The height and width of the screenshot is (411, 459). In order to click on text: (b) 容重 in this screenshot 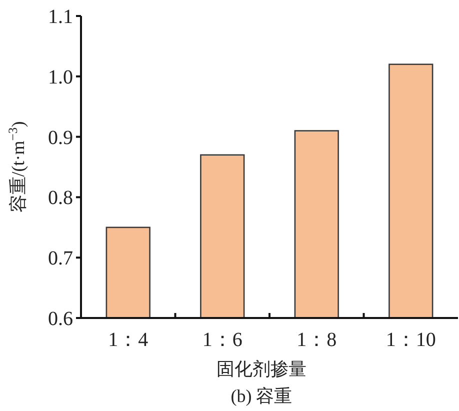, I will do `click(261, 396)`.